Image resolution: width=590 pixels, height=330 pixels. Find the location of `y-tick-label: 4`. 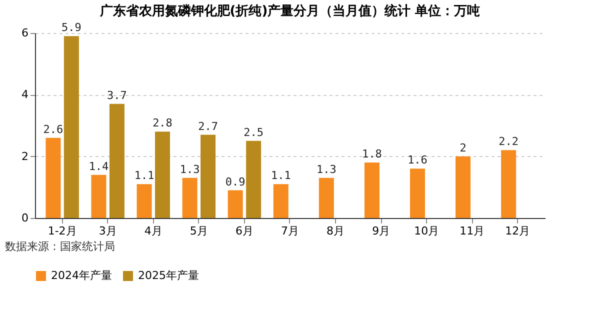

y-tick-label: 4 is located at coordinates (25, 95).